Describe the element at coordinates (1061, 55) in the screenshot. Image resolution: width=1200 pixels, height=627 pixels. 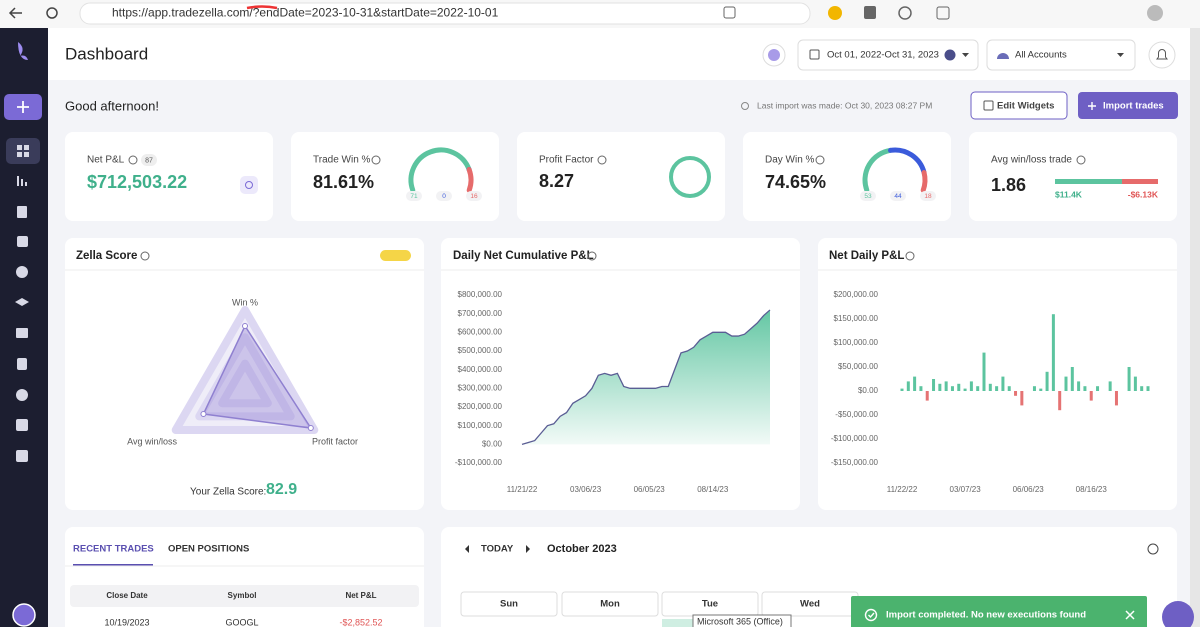
I see `account-select` at that location.